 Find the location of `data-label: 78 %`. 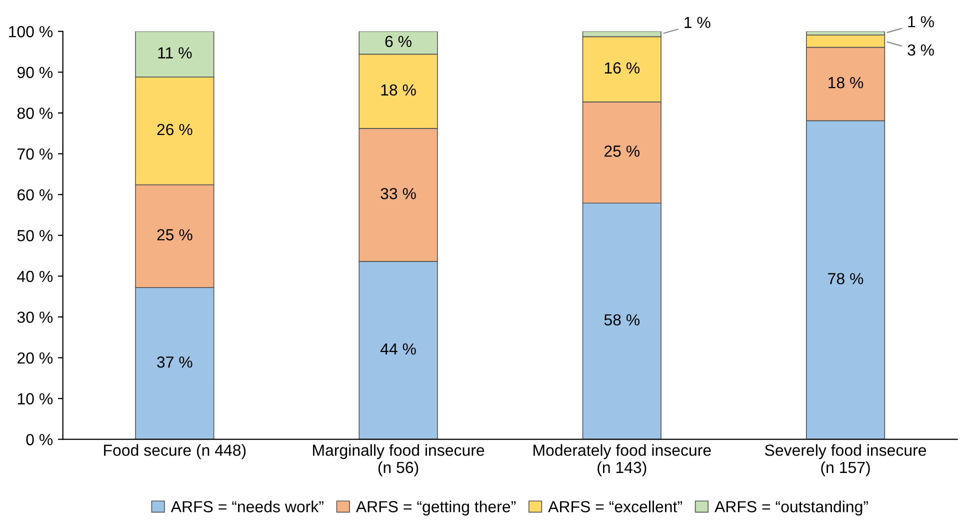

data-label: 78 % is located at coordinates (846, 278).